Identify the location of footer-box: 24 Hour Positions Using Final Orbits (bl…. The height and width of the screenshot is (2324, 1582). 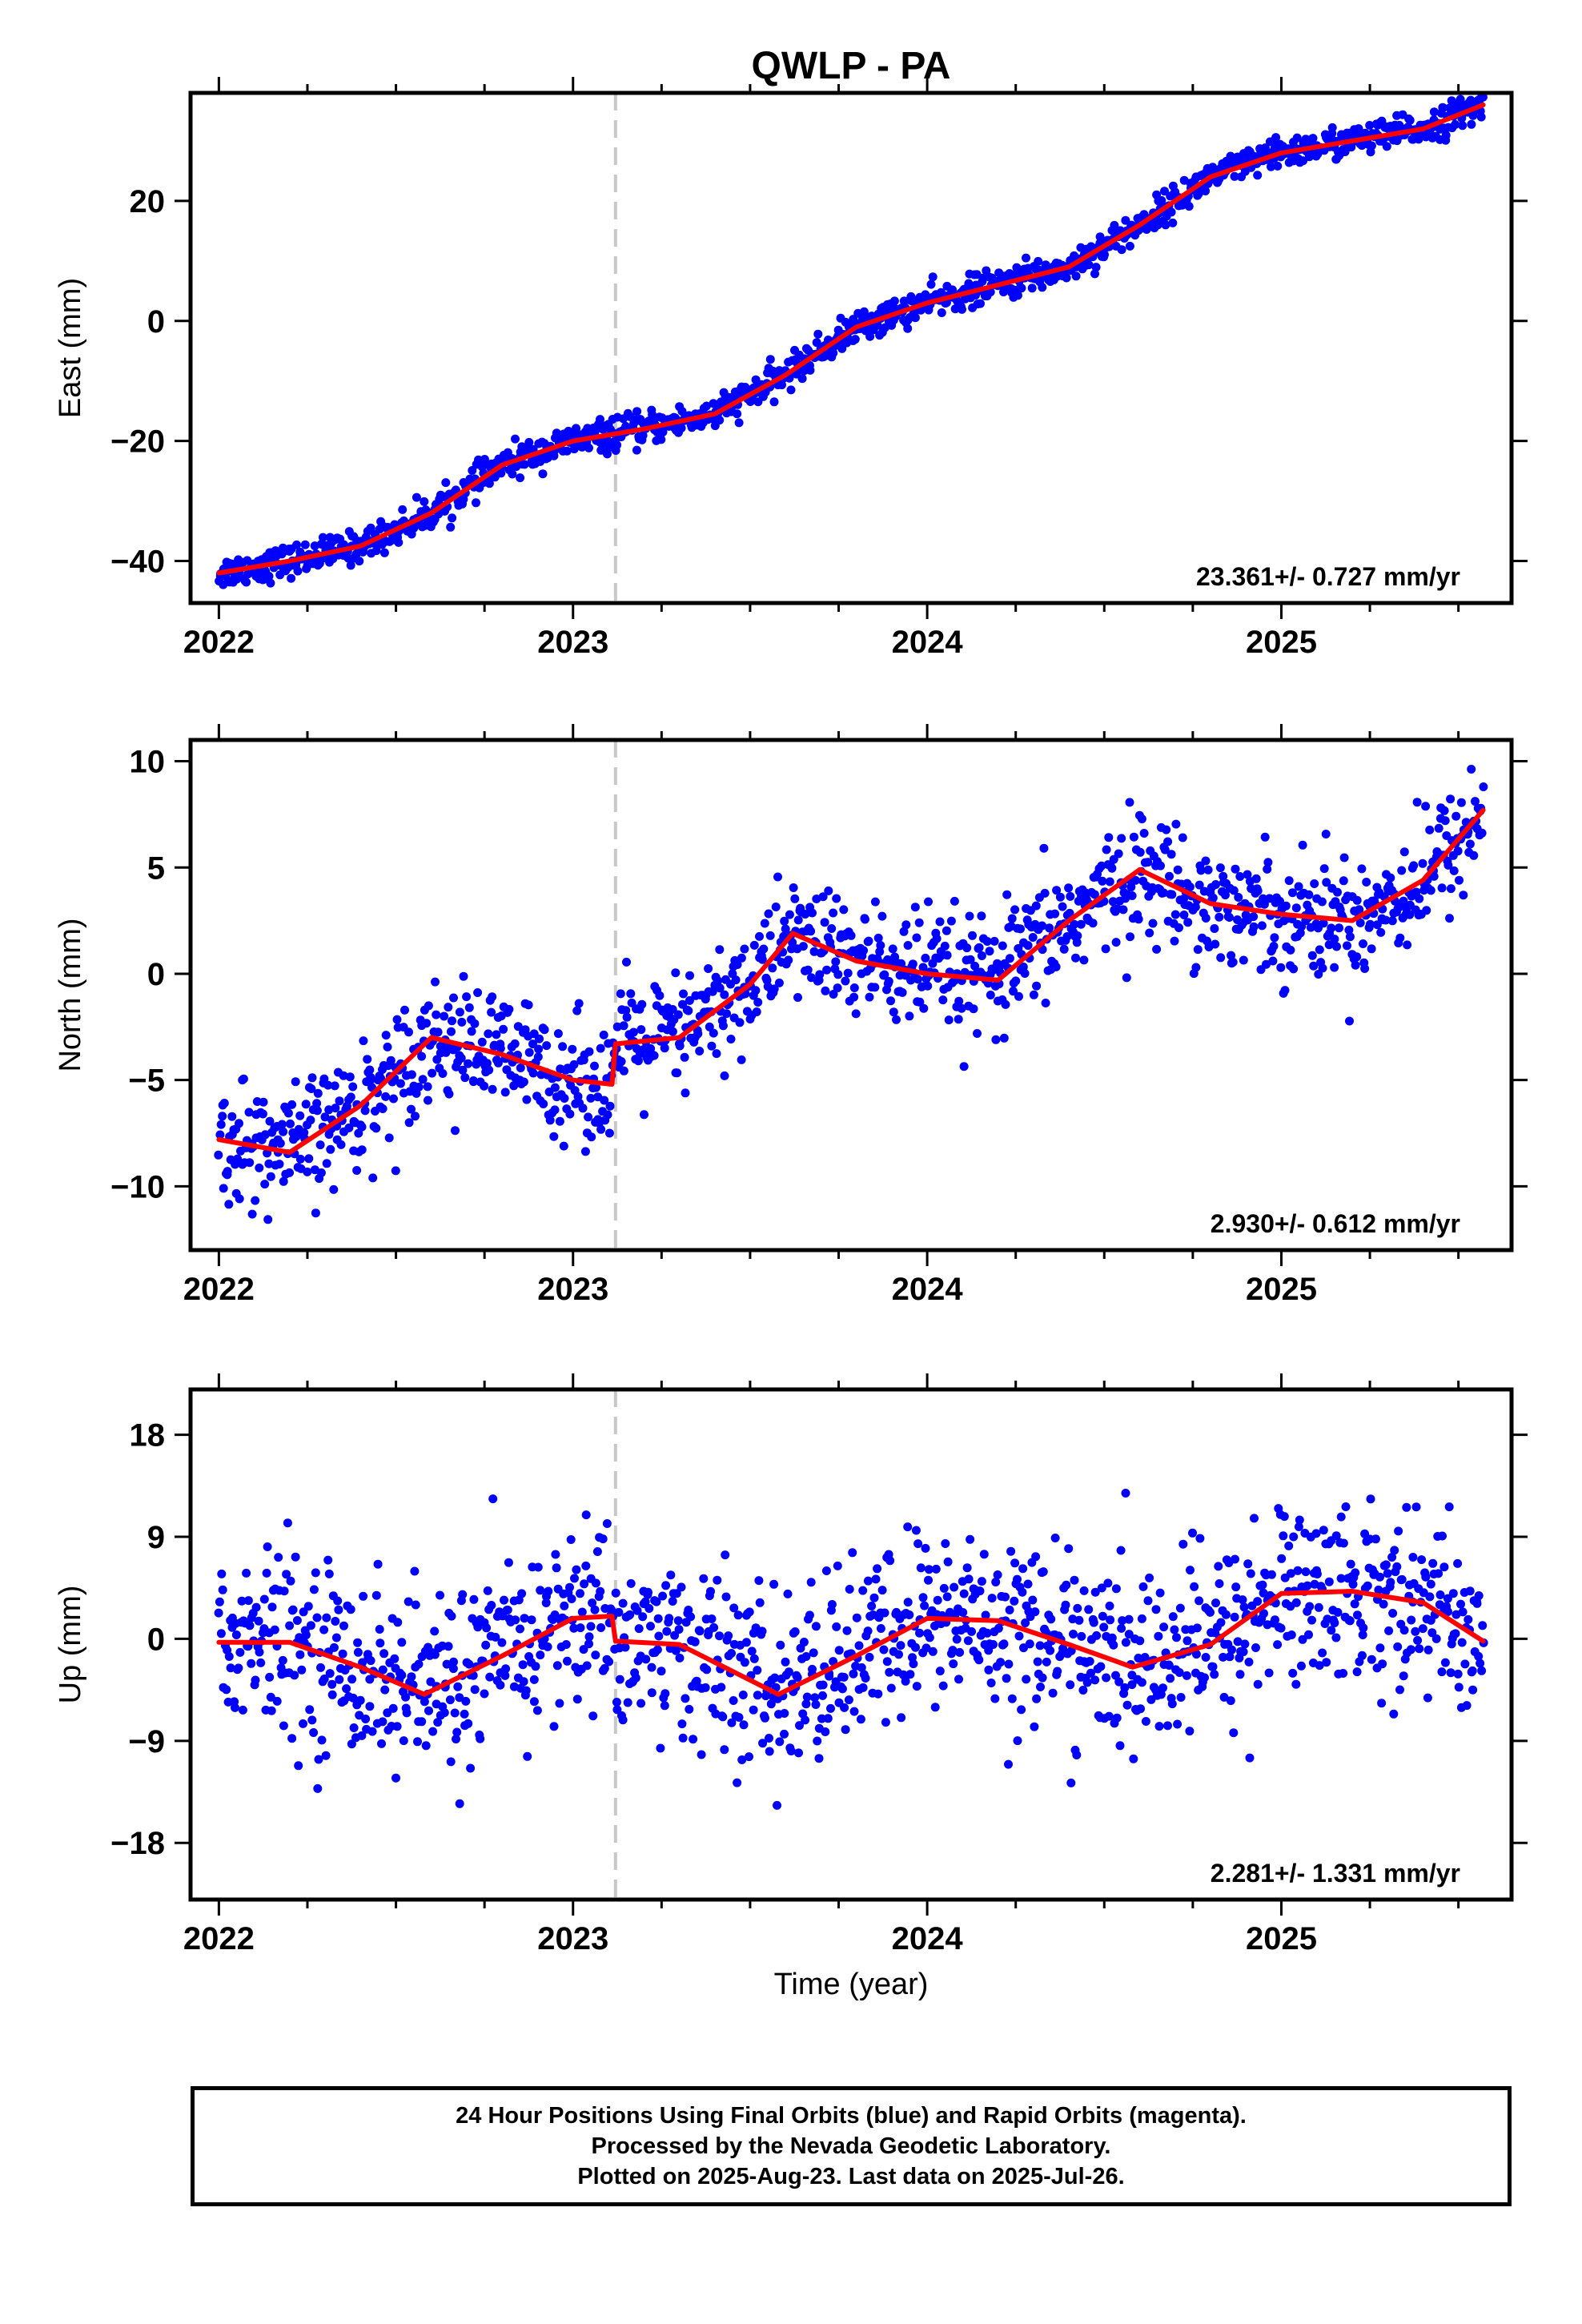
(851, 2146).